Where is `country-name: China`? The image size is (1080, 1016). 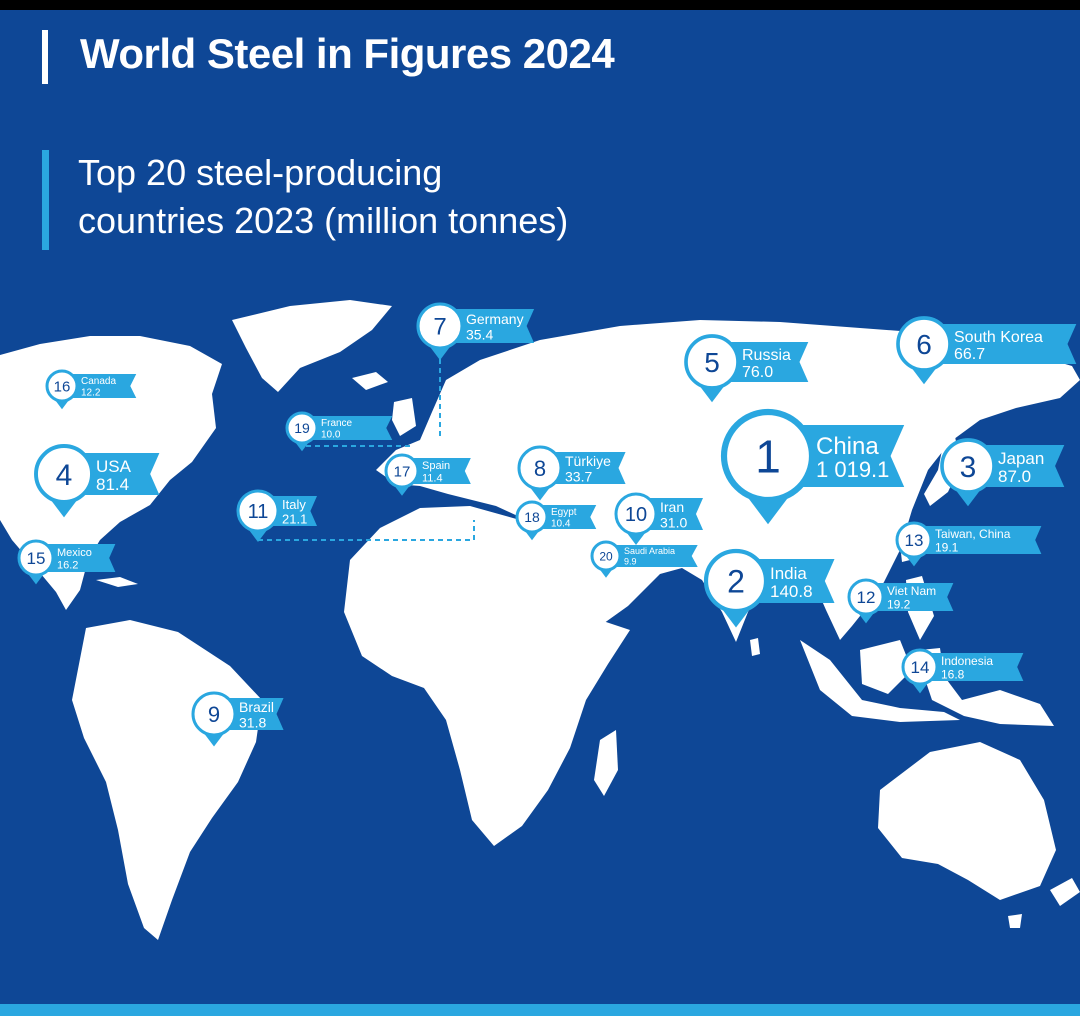
country-name: China is located at coordinates (847, 446).